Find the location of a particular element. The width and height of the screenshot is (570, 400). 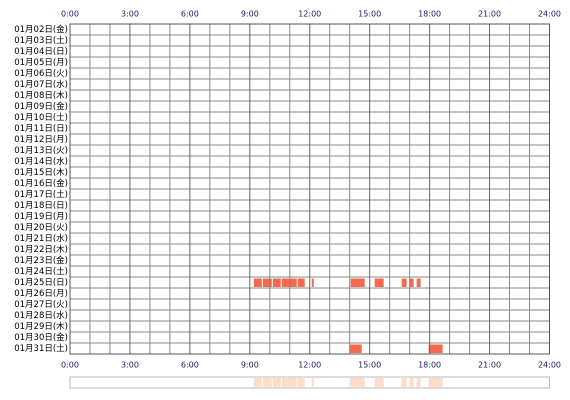

date-label: 01月21日(水) is located at coordinates (41, 238).